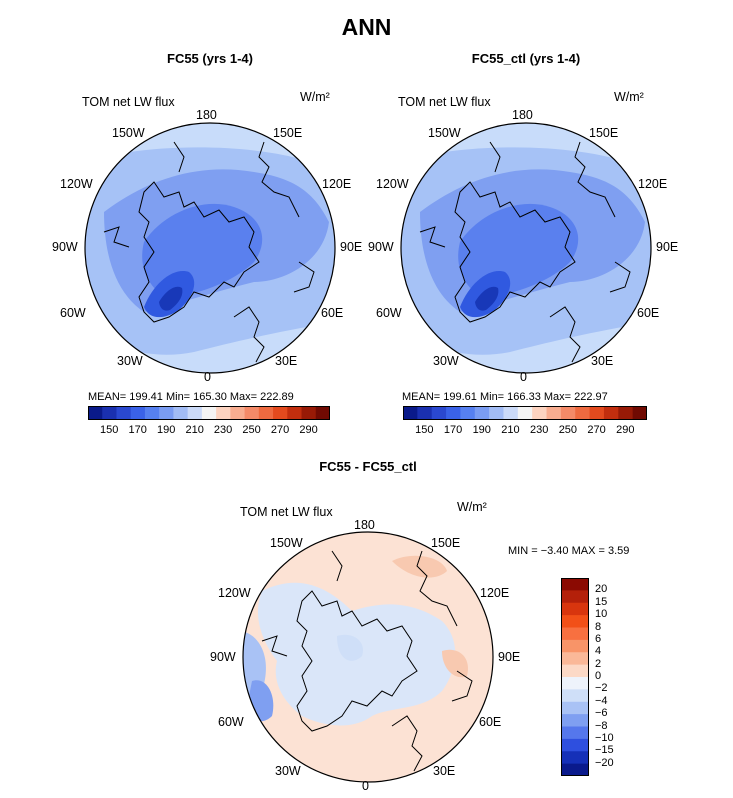 The width and height of the screenshot is (733, 798). I want to click on panel-2-stats: MEAN= 199.61 Min= 166.33 Max= 222.97, so click(505, 397).